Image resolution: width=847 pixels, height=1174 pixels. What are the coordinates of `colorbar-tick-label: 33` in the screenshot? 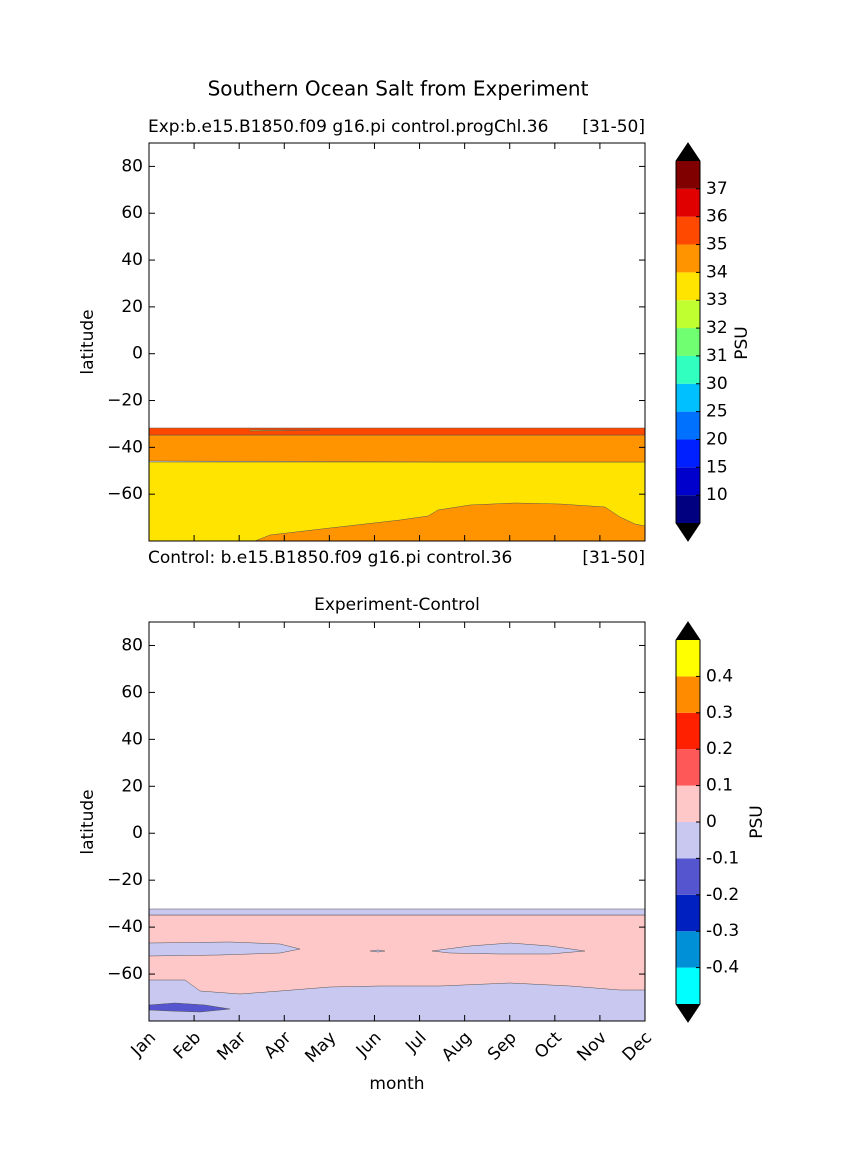 It's located at (717, 300).